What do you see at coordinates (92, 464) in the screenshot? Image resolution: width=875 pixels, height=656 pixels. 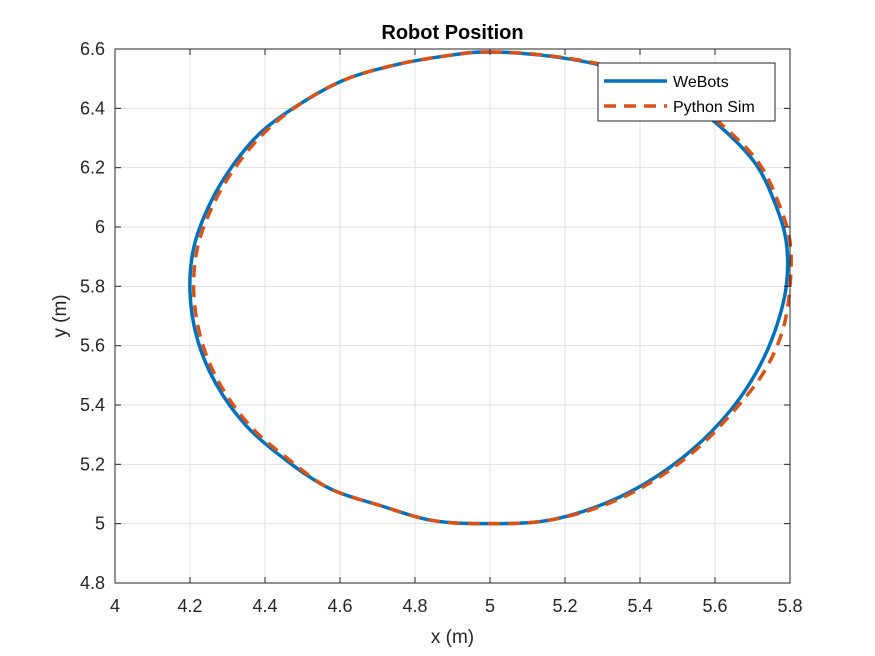 I see `y-tick-label: 5.2` at bounding box center [92, 464].